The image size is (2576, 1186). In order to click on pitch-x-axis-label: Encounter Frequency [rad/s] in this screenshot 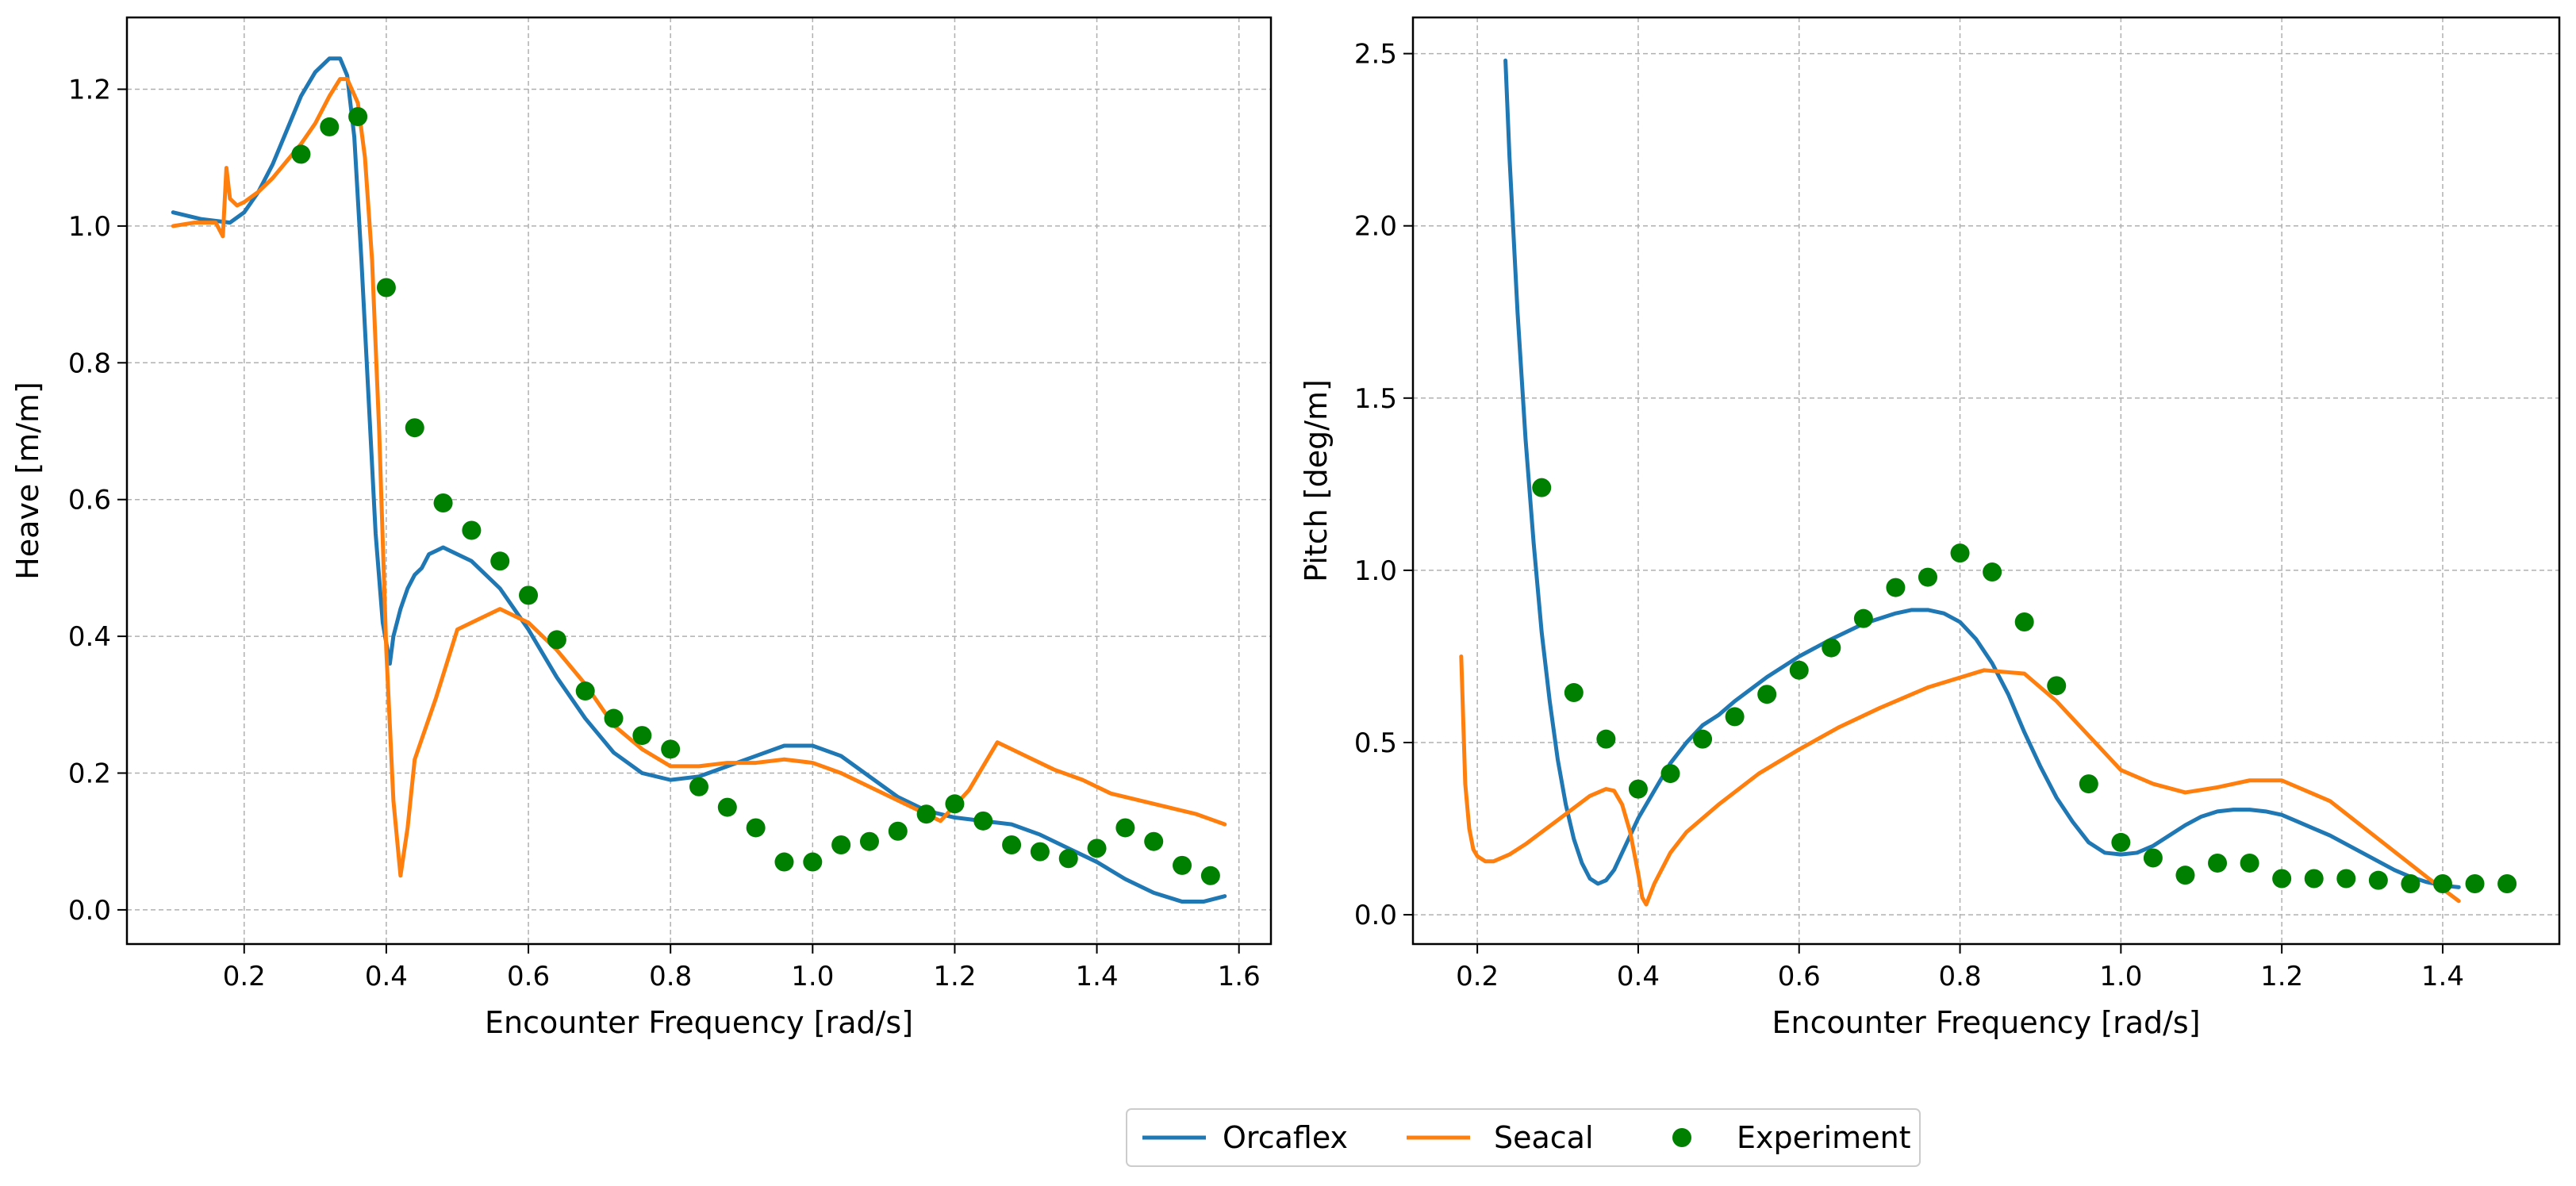, I will do `click(1986, 1022)`.